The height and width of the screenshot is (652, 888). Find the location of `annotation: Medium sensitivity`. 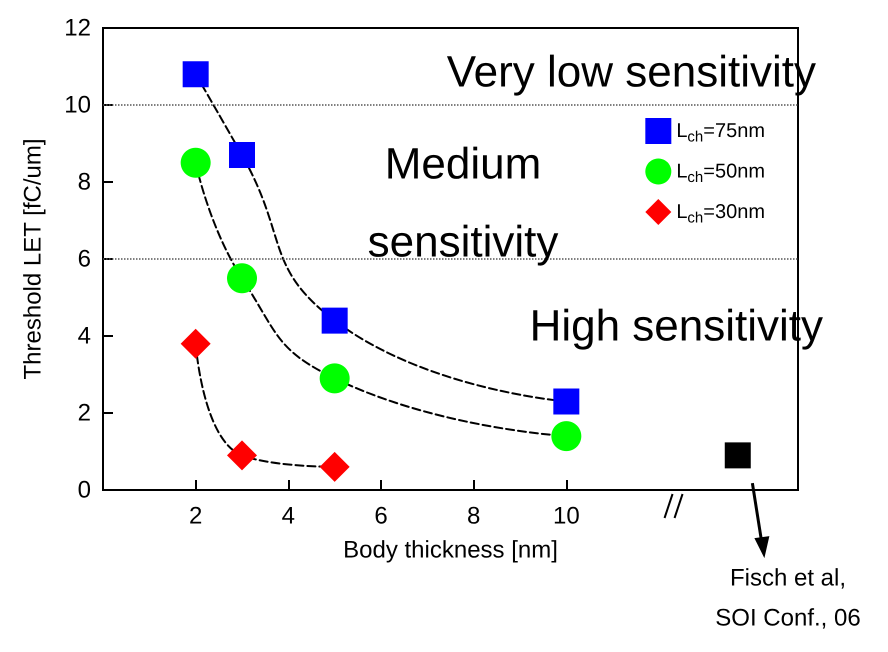

annotation: Medium sensitivity is located at coordinates (463, 203).